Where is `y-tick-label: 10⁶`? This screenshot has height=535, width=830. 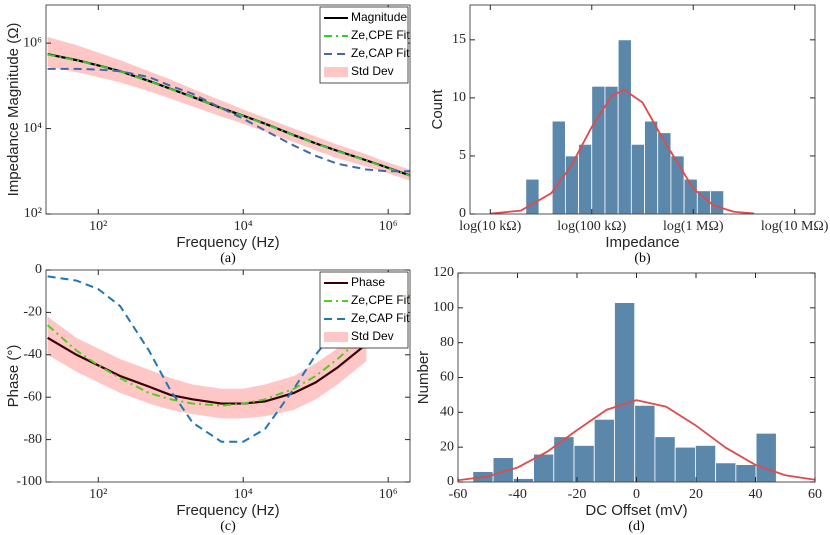
y-tick-label: 10⁶ is located at coordinates (32, 42).